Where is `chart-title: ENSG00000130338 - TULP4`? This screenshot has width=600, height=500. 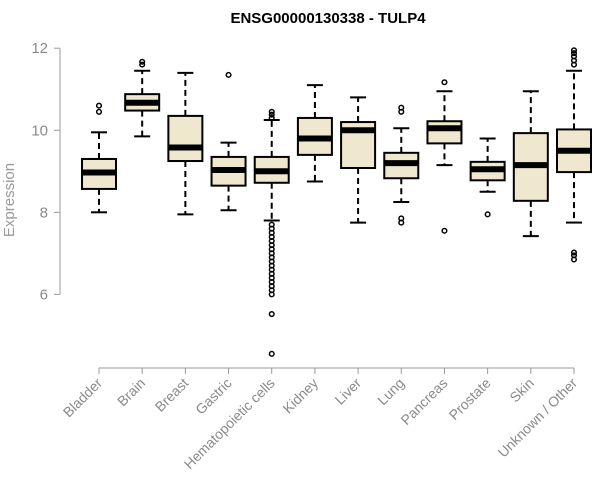 chart-title: ENSG00000130338 - TULP4 is located at coordinates (328, 18).